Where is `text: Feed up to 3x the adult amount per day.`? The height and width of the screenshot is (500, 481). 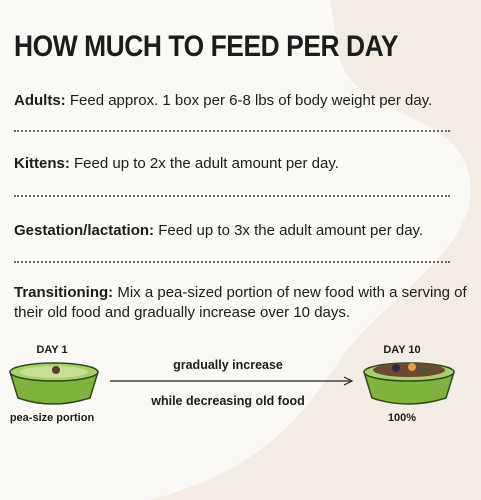
text: Feed up to 3x the adult amount per day. is located at coordinates (291, 230).